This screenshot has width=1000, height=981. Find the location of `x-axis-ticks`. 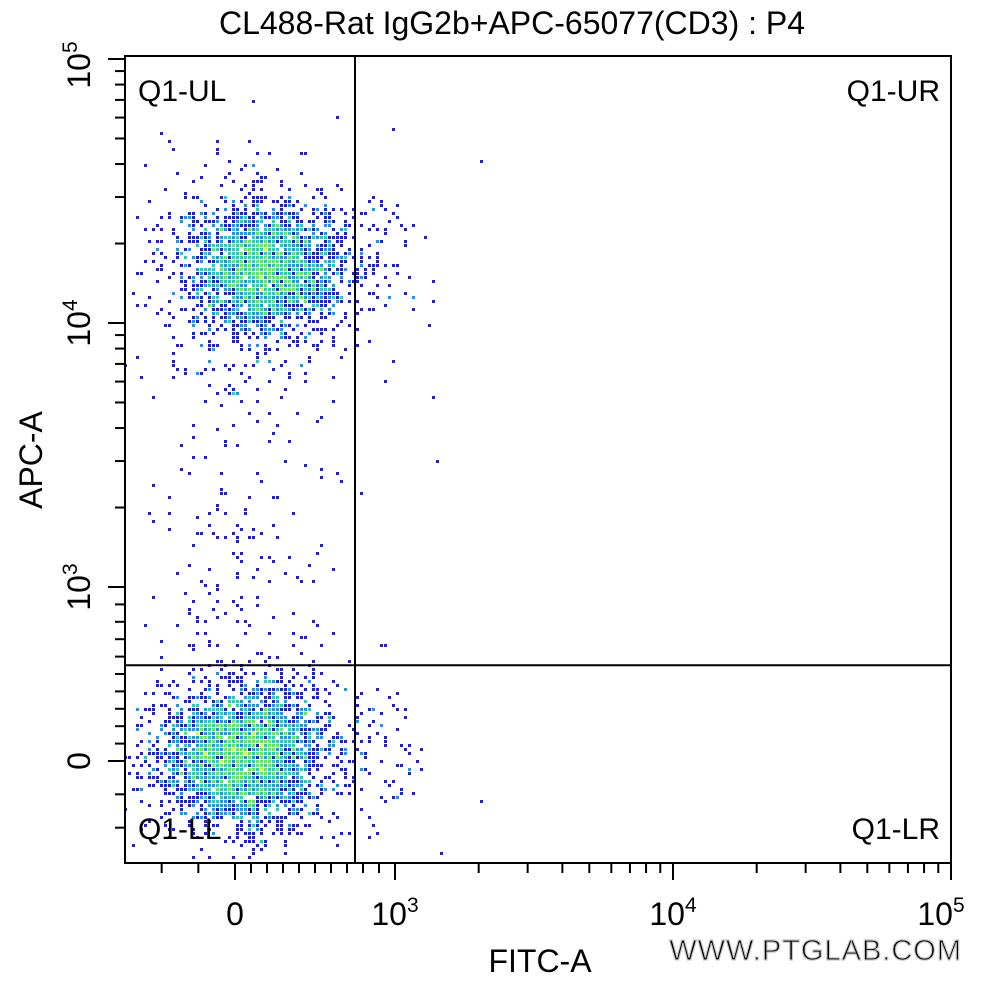

x-axis-ticks is located at coordinates (556, 871).